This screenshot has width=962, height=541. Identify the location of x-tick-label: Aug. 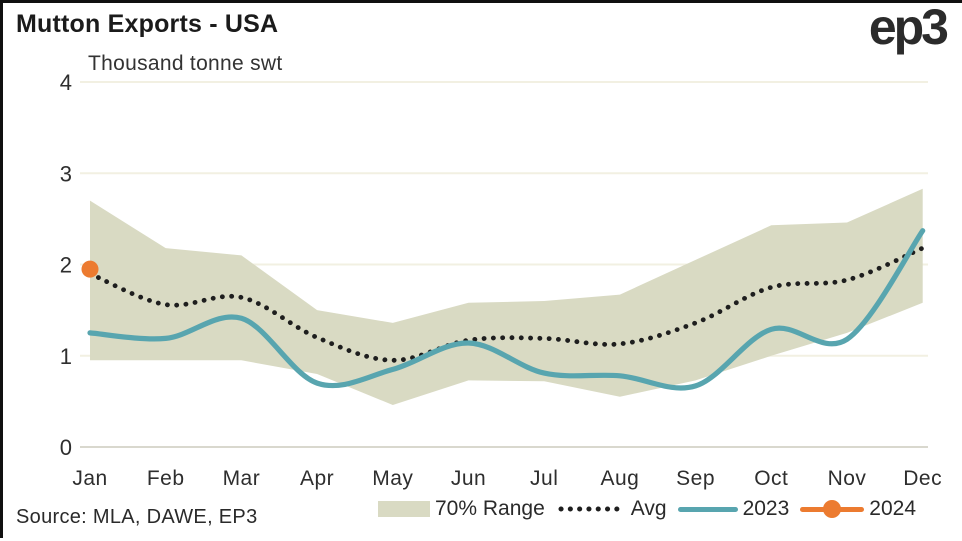
(619, 478).